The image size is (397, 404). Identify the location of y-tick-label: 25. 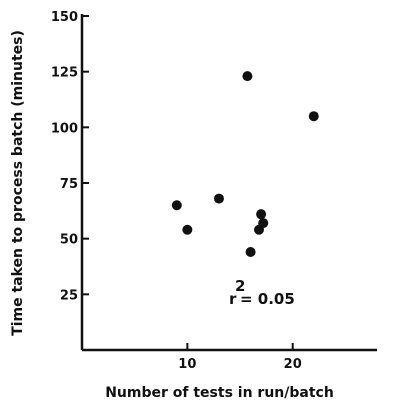
(69, 295).